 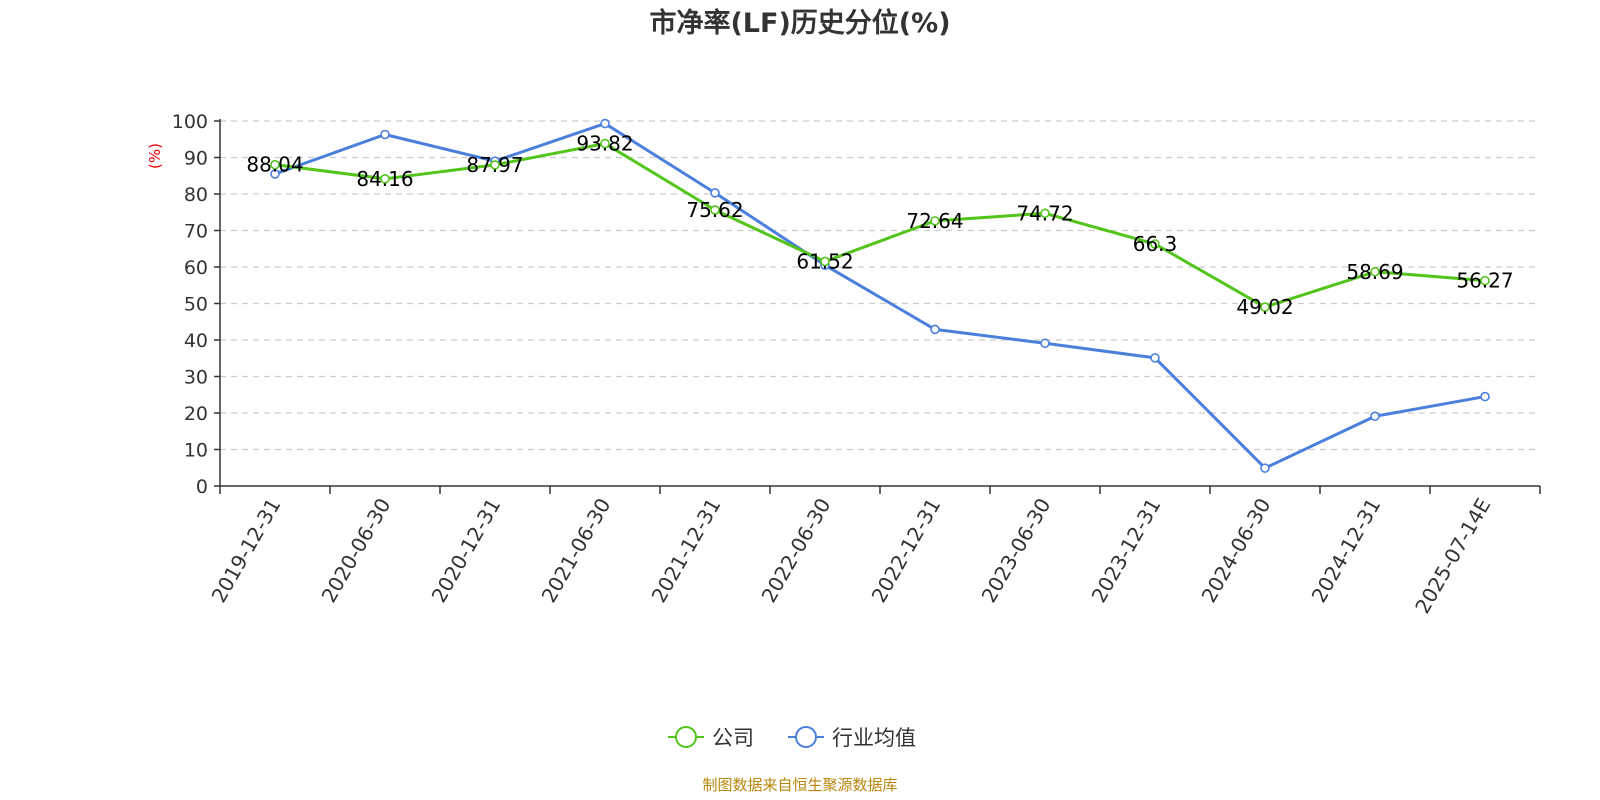 What do you see at coordinates (465, 550) in the screenshot?
I see `x-tick-label: 2020-12-31` at bounding box center [465, 550].